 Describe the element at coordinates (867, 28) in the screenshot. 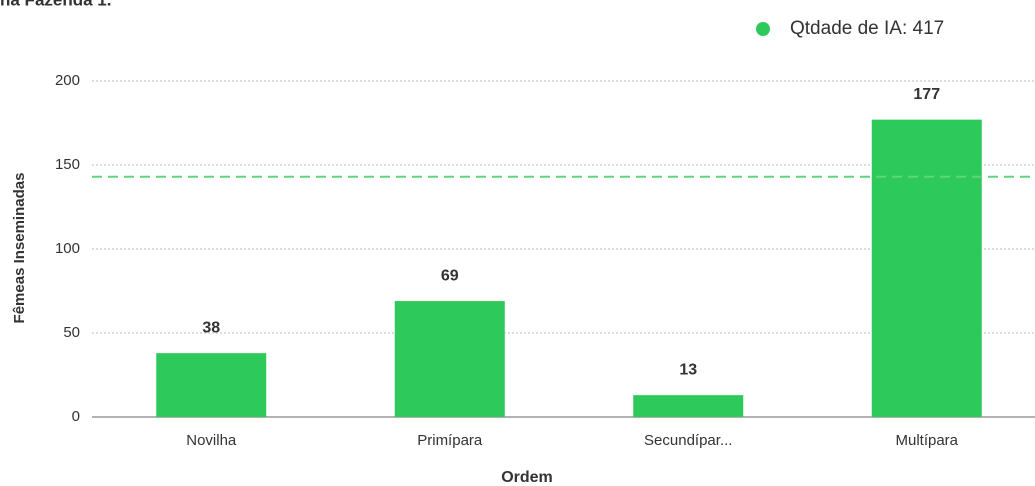

I see `legend-label: Qtdade de IA: 417` at that location.